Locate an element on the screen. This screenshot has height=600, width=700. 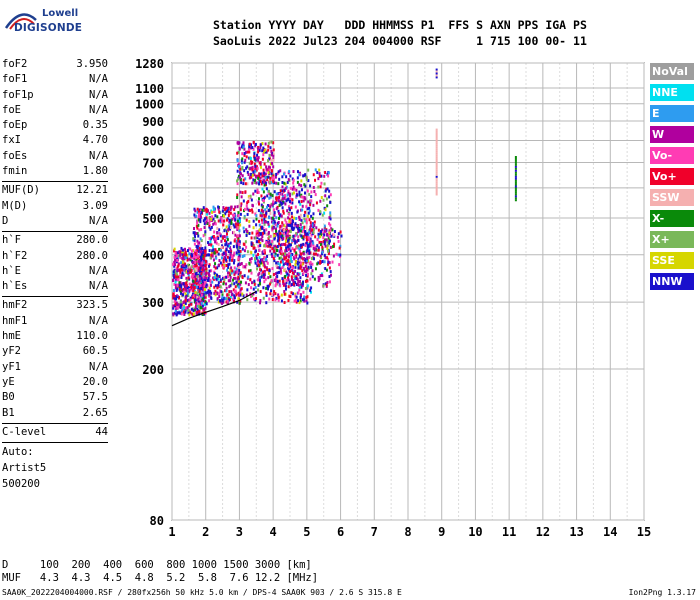
x-tick-label: 6 is located at coordinates (340, 532).